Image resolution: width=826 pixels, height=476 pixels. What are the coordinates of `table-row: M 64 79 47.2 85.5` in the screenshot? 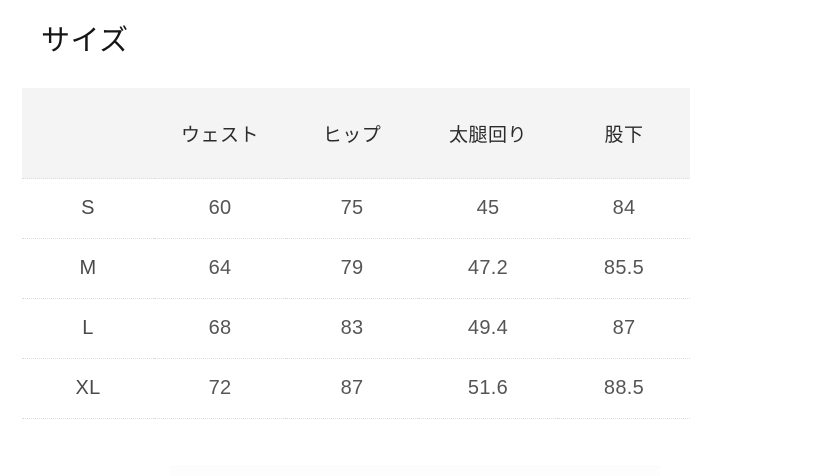 It's located at (356, 268).